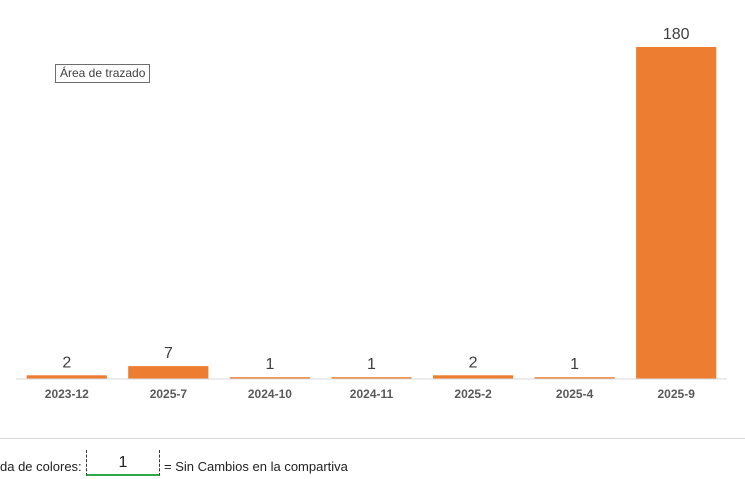 This screenshot has width=745, height=479. I want to click on category-label-2024-11: 2024-11, so click(372, 394).